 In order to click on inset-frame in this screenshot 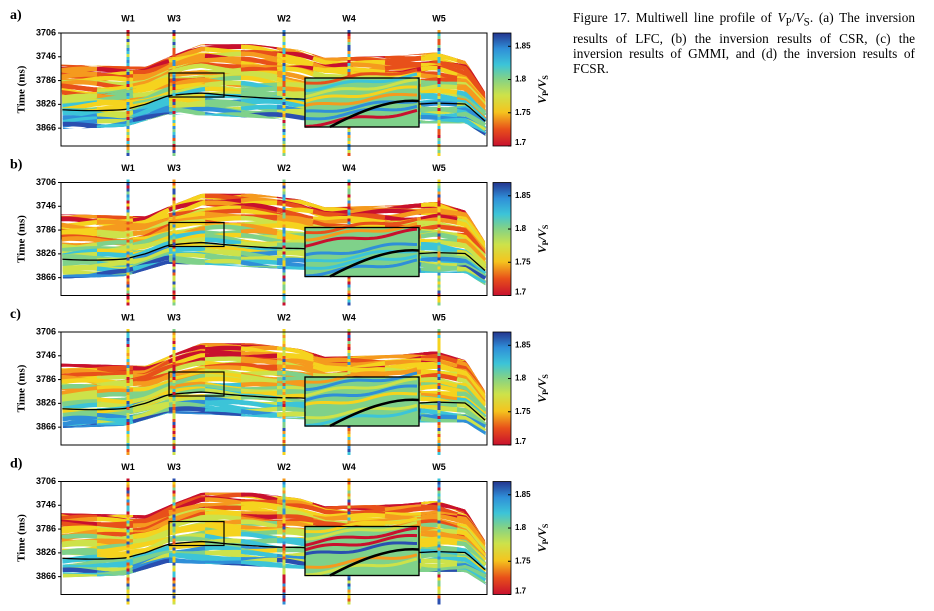, I will do `click(362, 102)`.